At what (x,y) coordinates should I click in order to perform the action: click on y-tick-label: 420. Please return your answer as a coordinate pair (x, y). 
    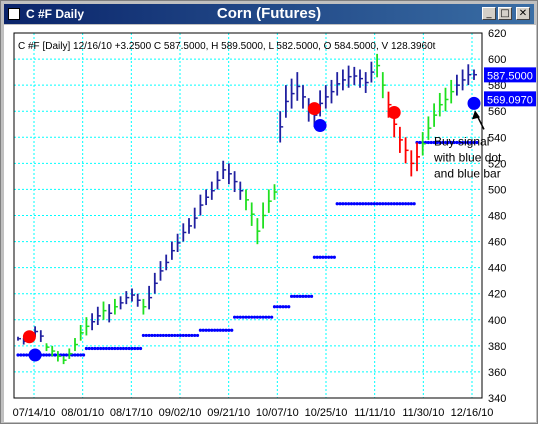
    Looking at the image, I should click on (497, 295).